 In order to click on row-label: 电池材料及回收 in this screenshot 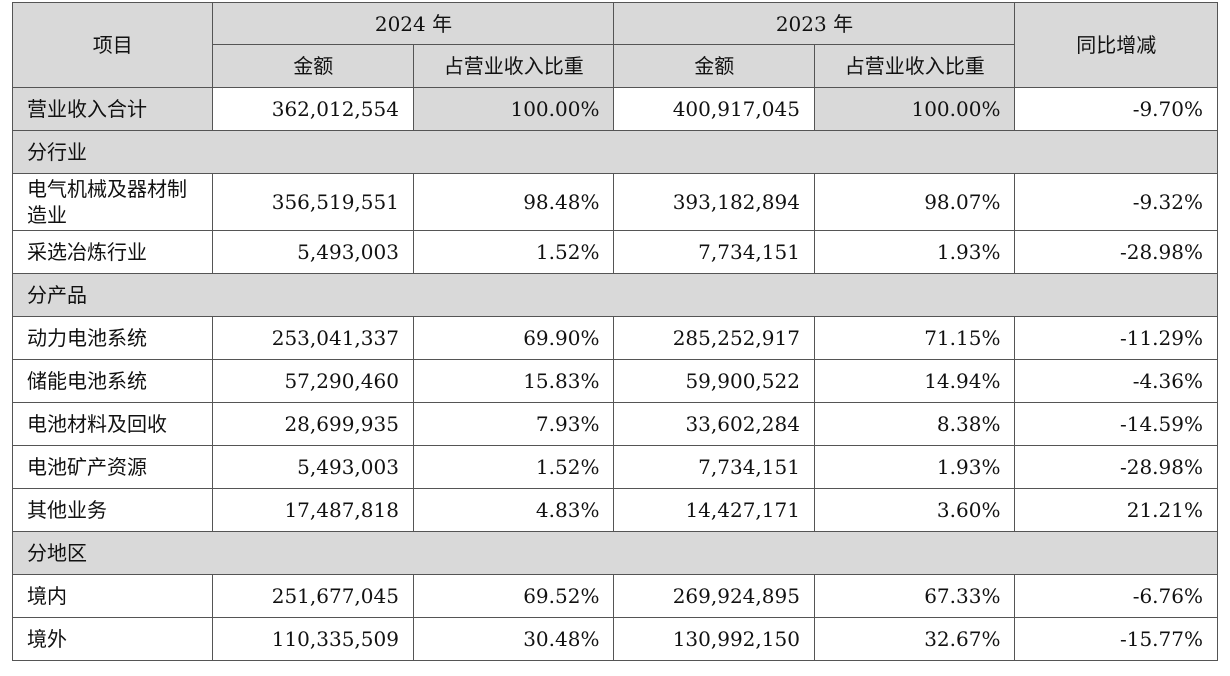, I will do `click(112, 424)`.